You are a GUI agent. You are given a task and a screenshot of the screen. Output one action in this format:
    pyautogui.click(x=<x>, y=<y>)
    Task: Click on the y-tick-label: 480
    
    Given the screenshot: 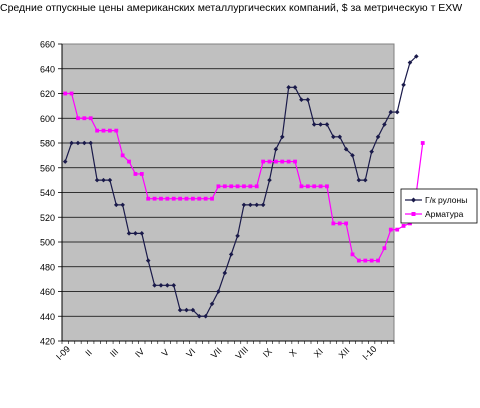 What is the action you would take?
    pyautogui.click(x=47, y=267)
    